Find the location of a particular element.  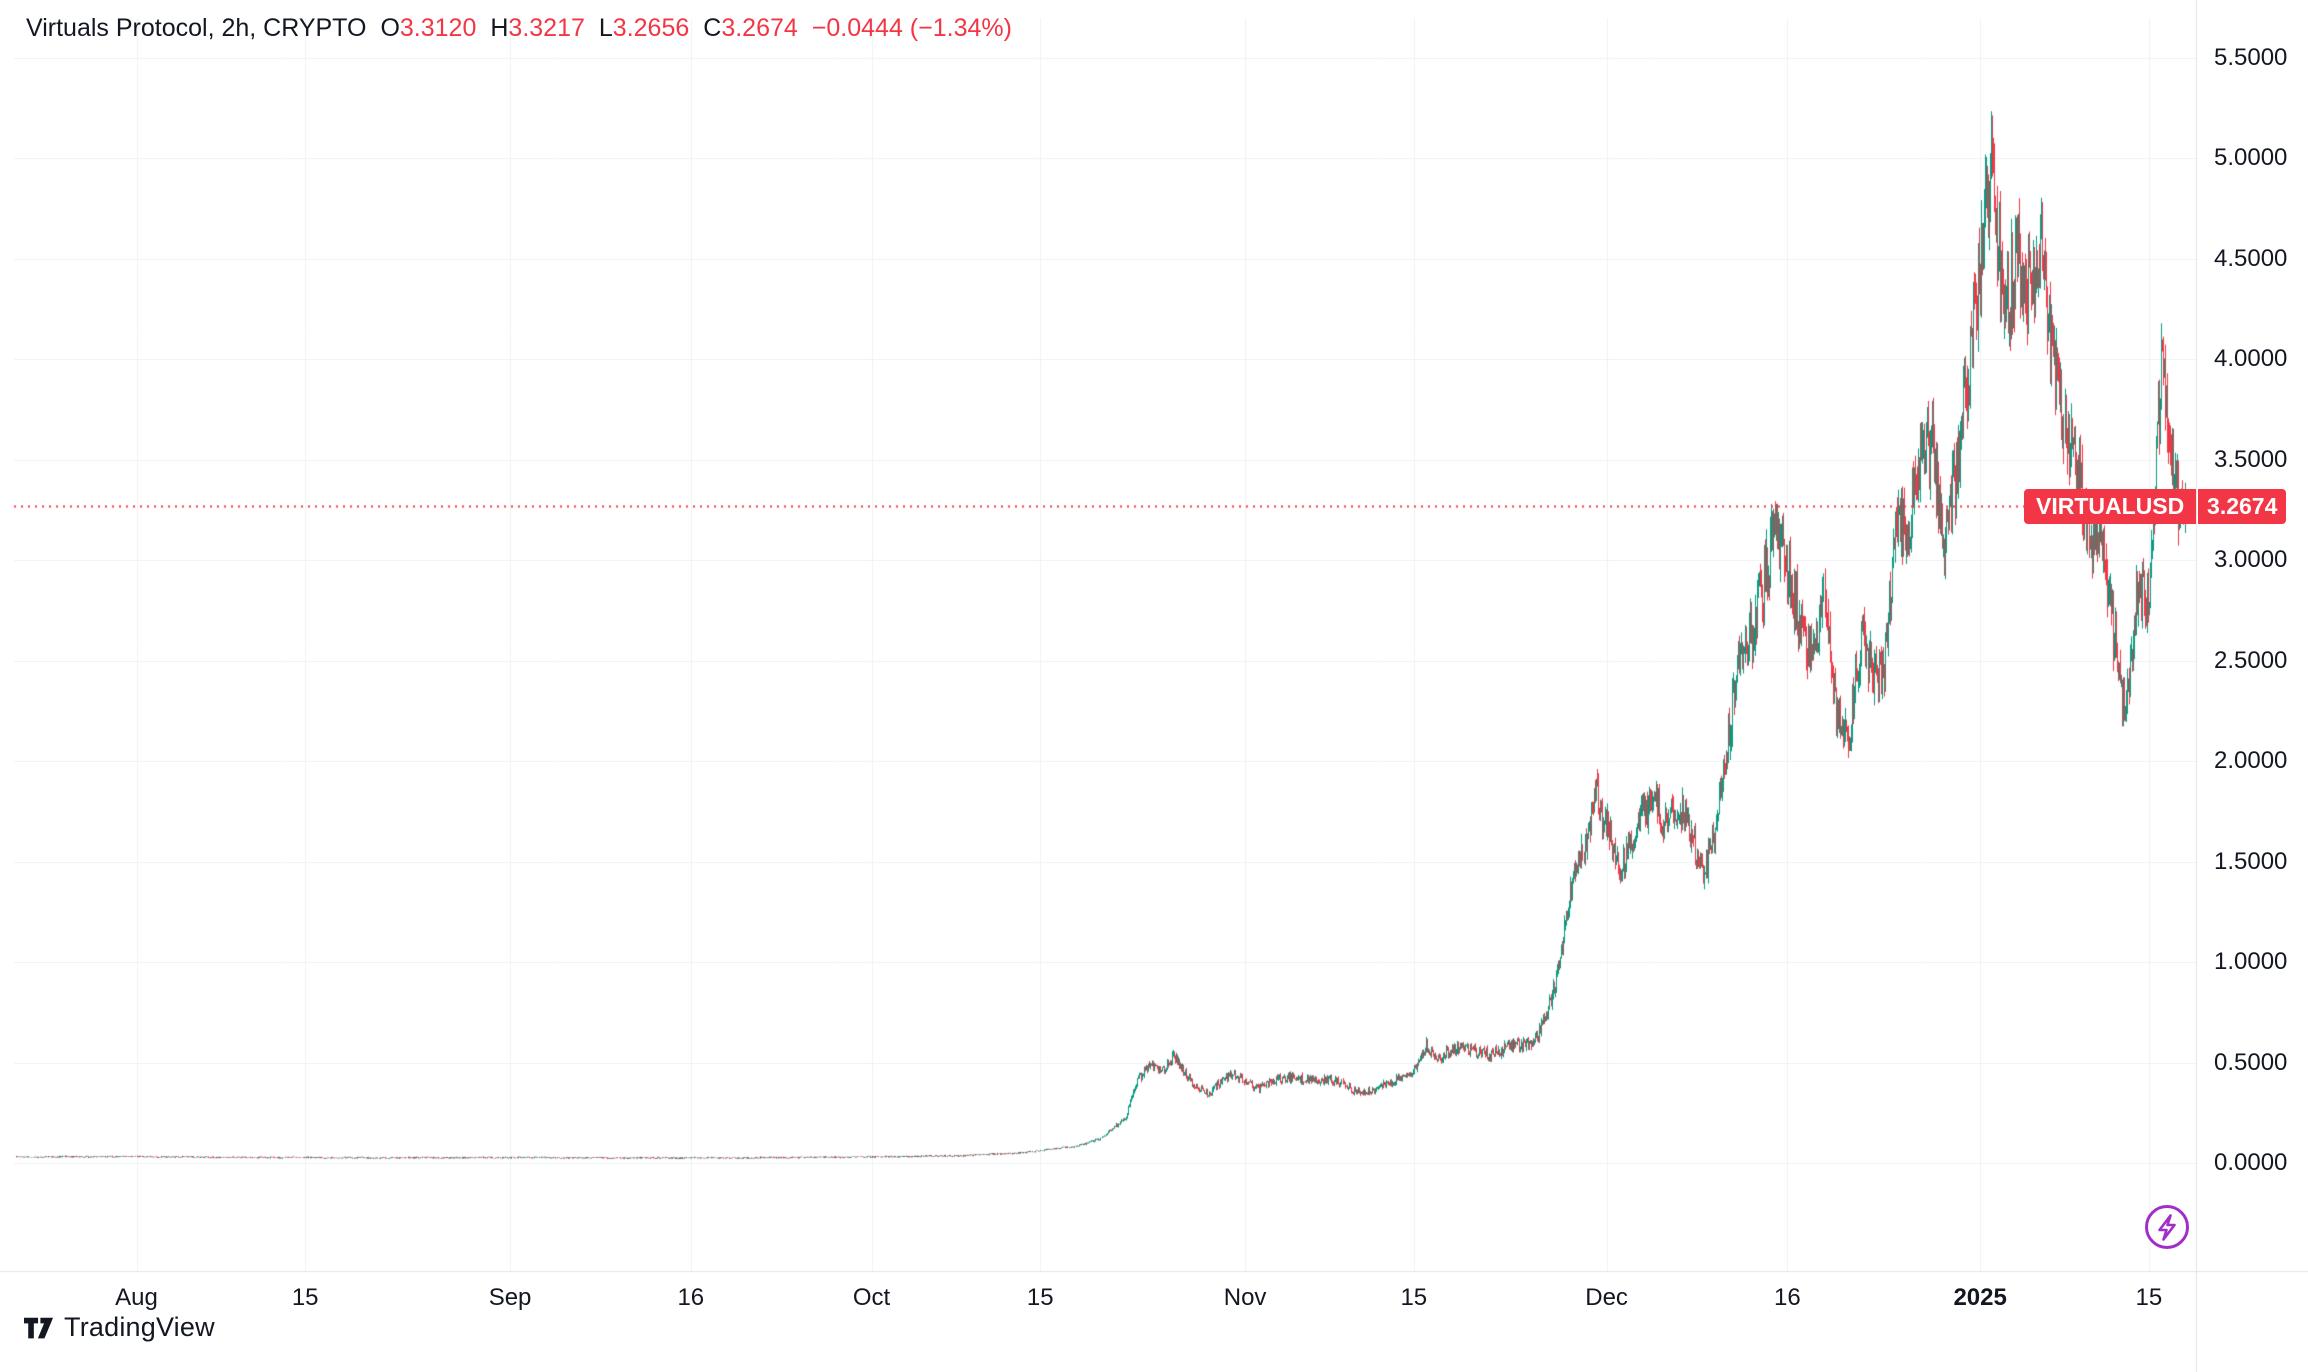

tradingview-logo-icon is located at coordinates (39, 1327).